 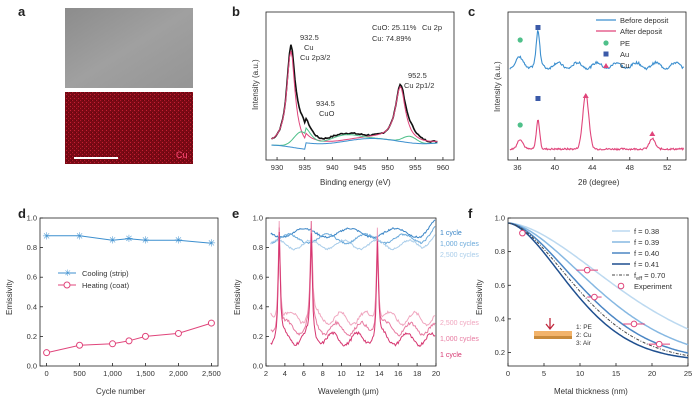 I want to click on series-f, so click(x=598, y=290).